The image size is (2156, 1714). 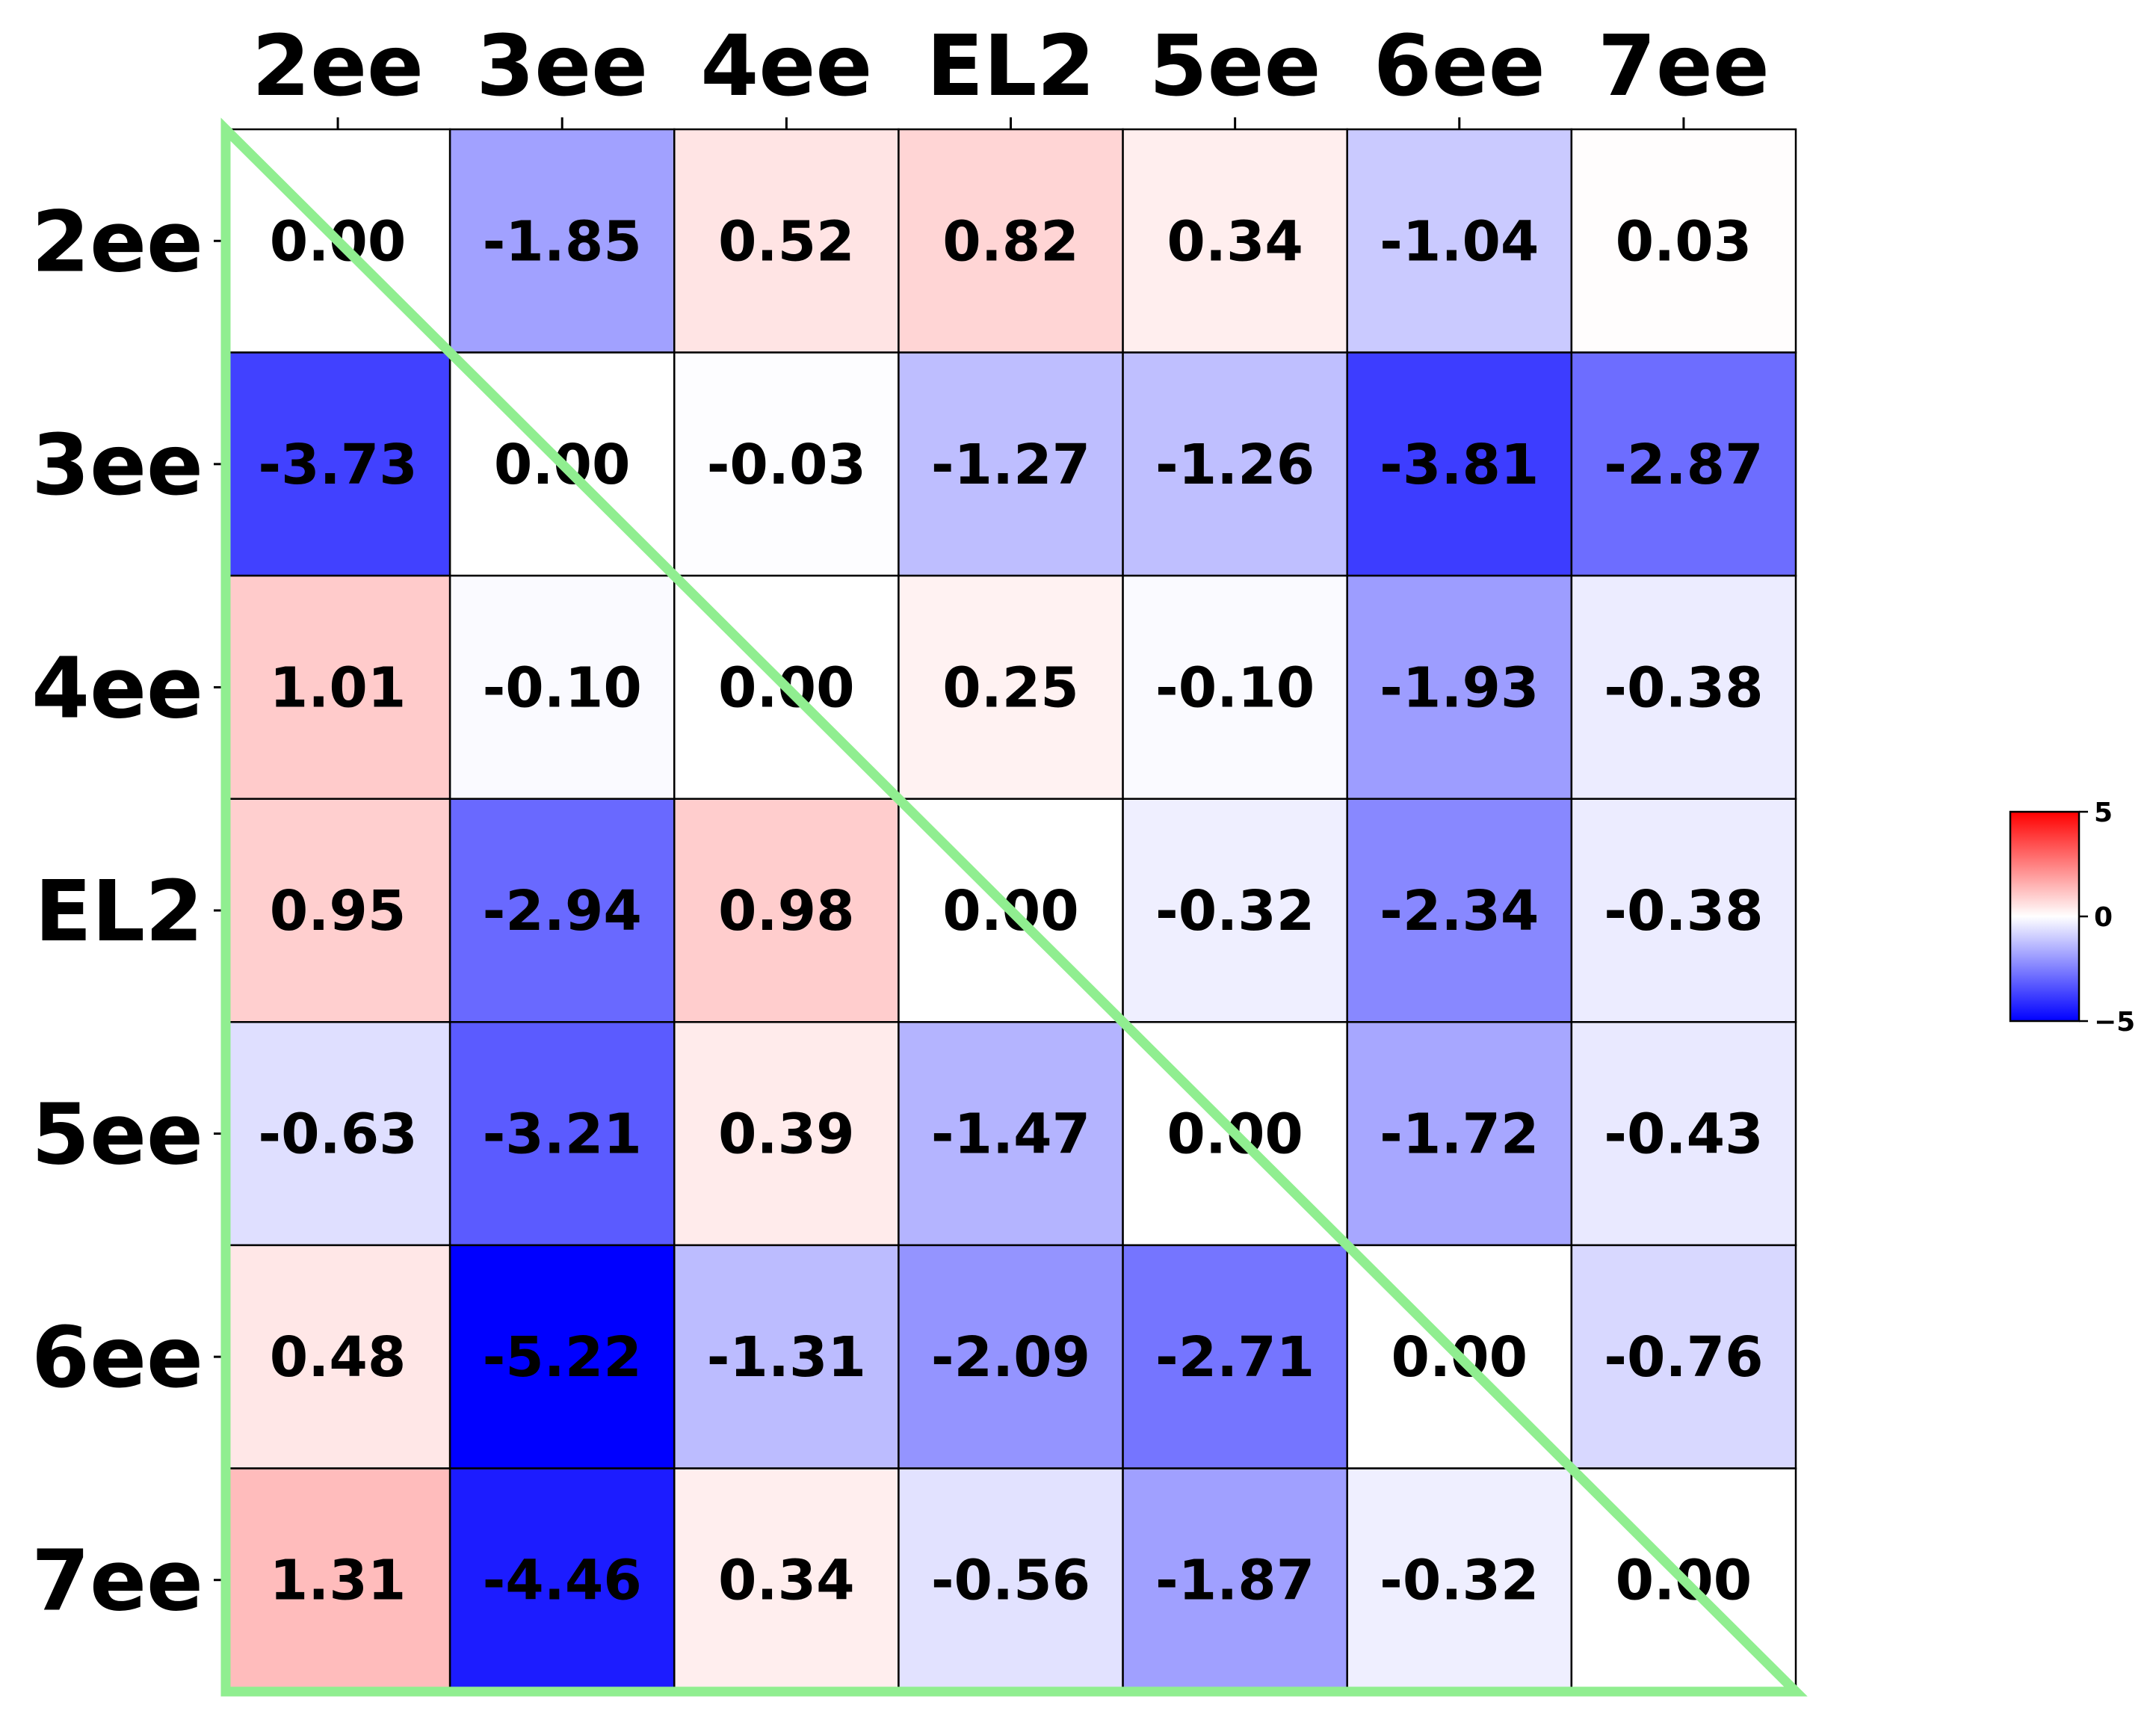 I want to click on y-tick-label: 2ee, so click(x=117, y=242).